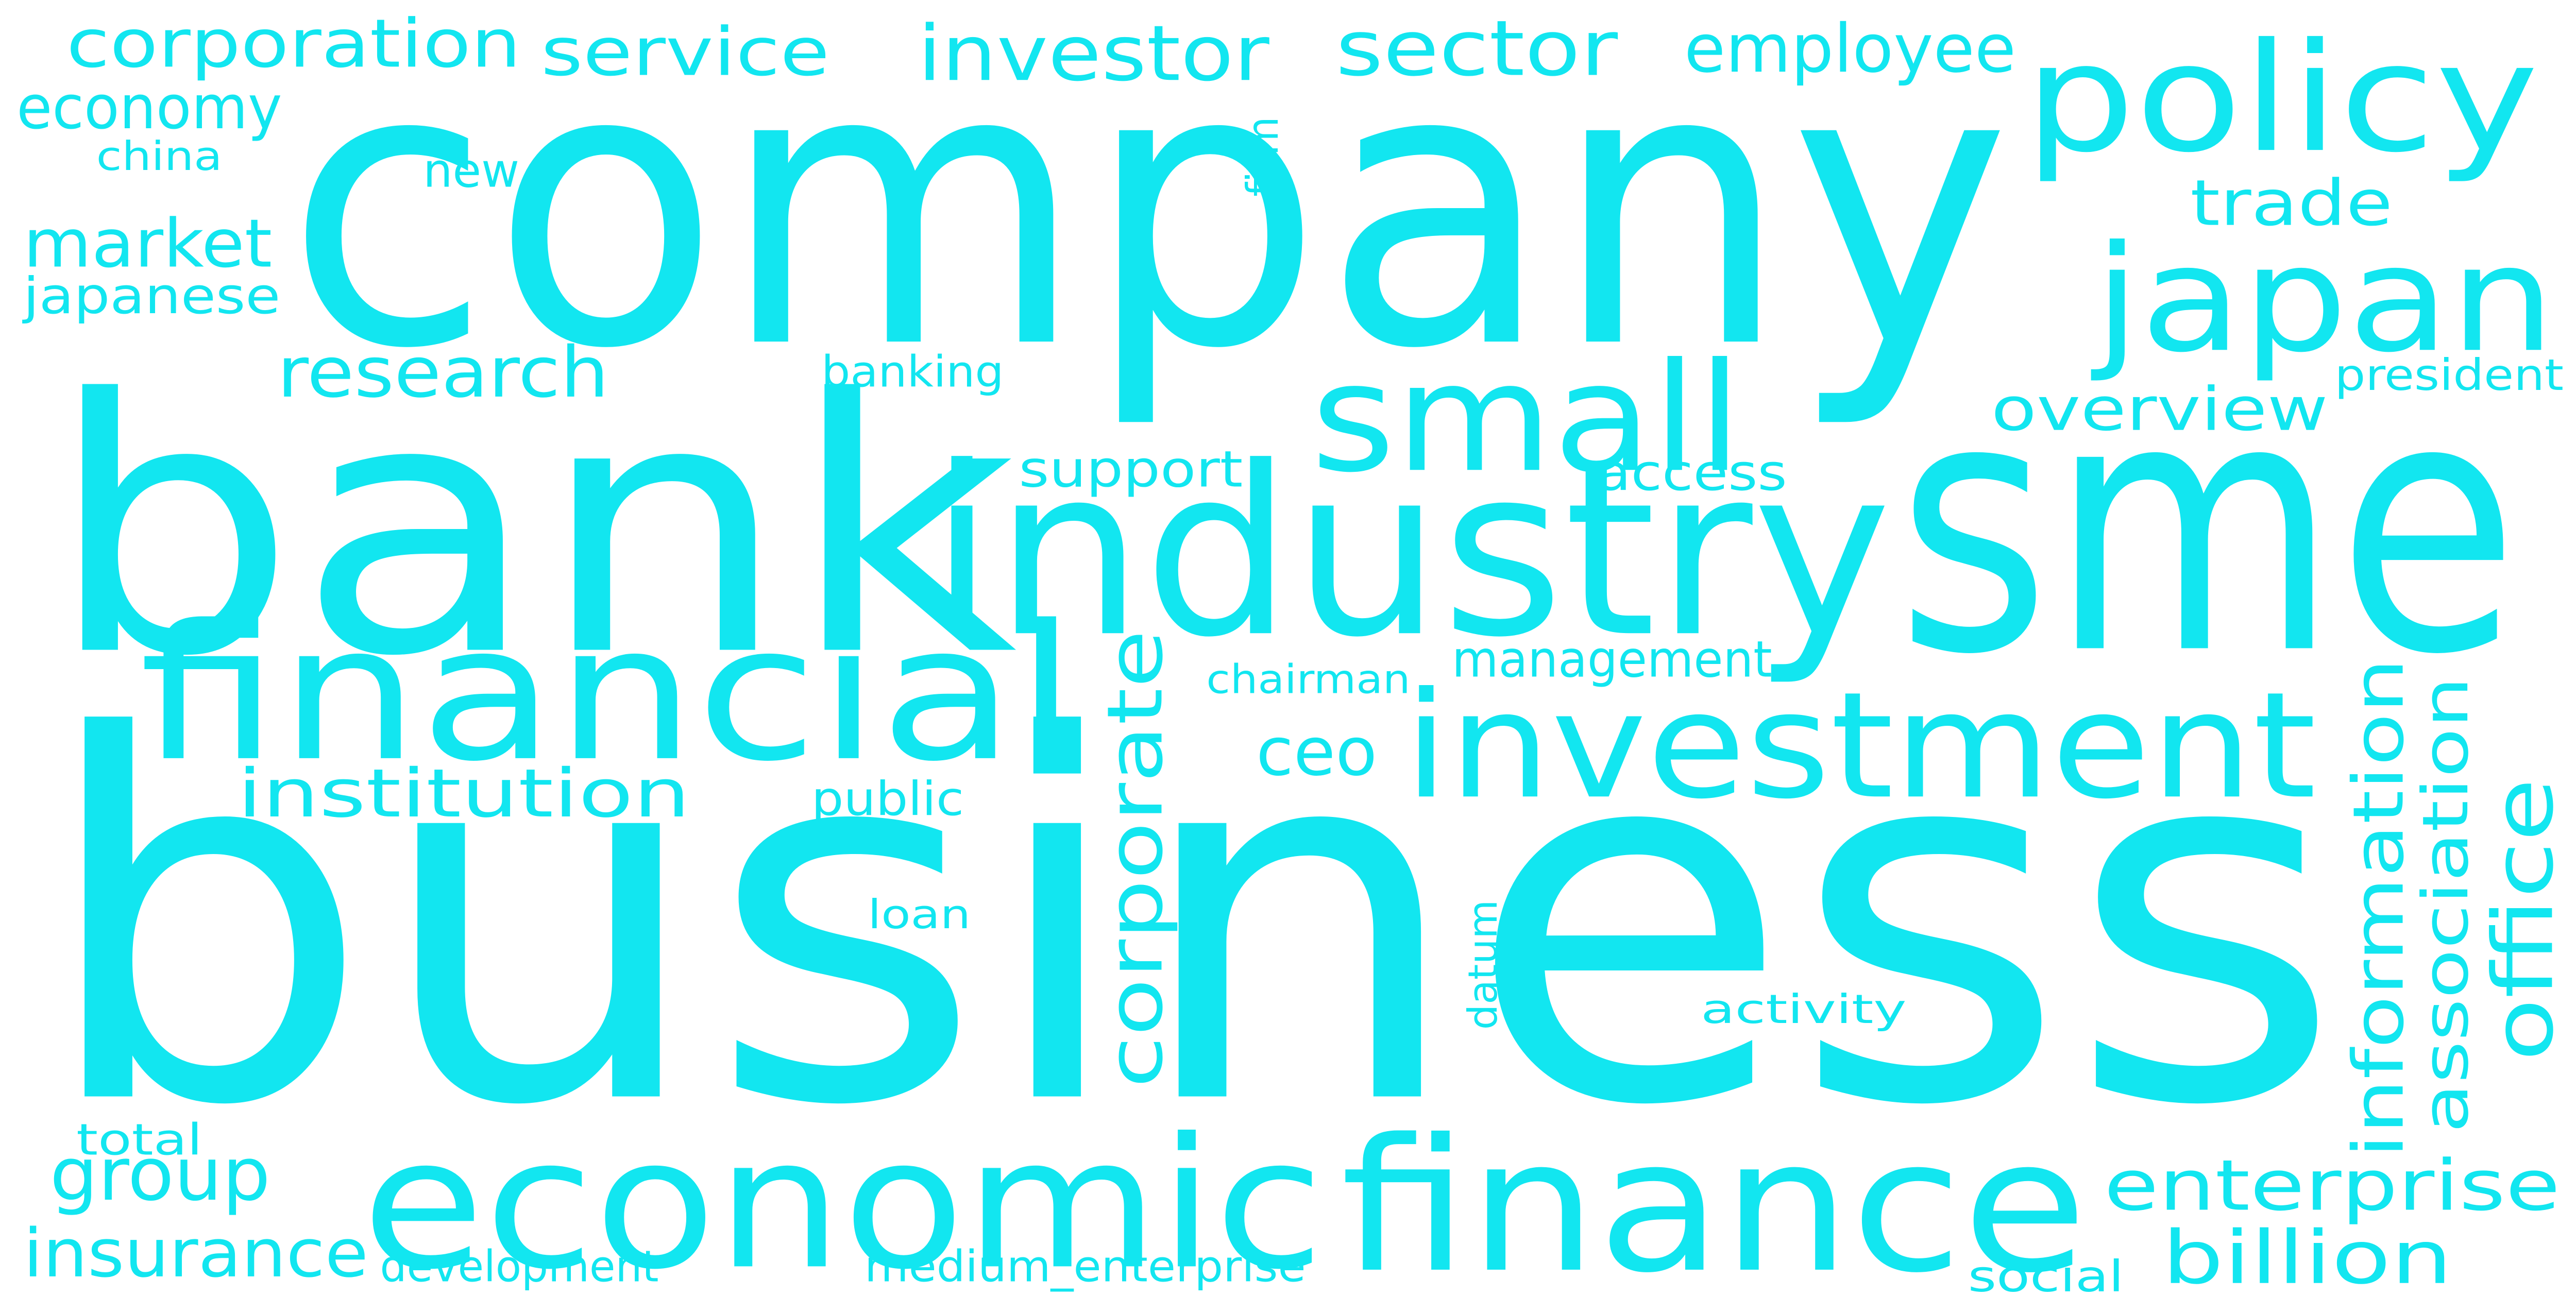 The image size is (2576, 1313). I want to click on word-ceo: ceo, so click(1316, 752).